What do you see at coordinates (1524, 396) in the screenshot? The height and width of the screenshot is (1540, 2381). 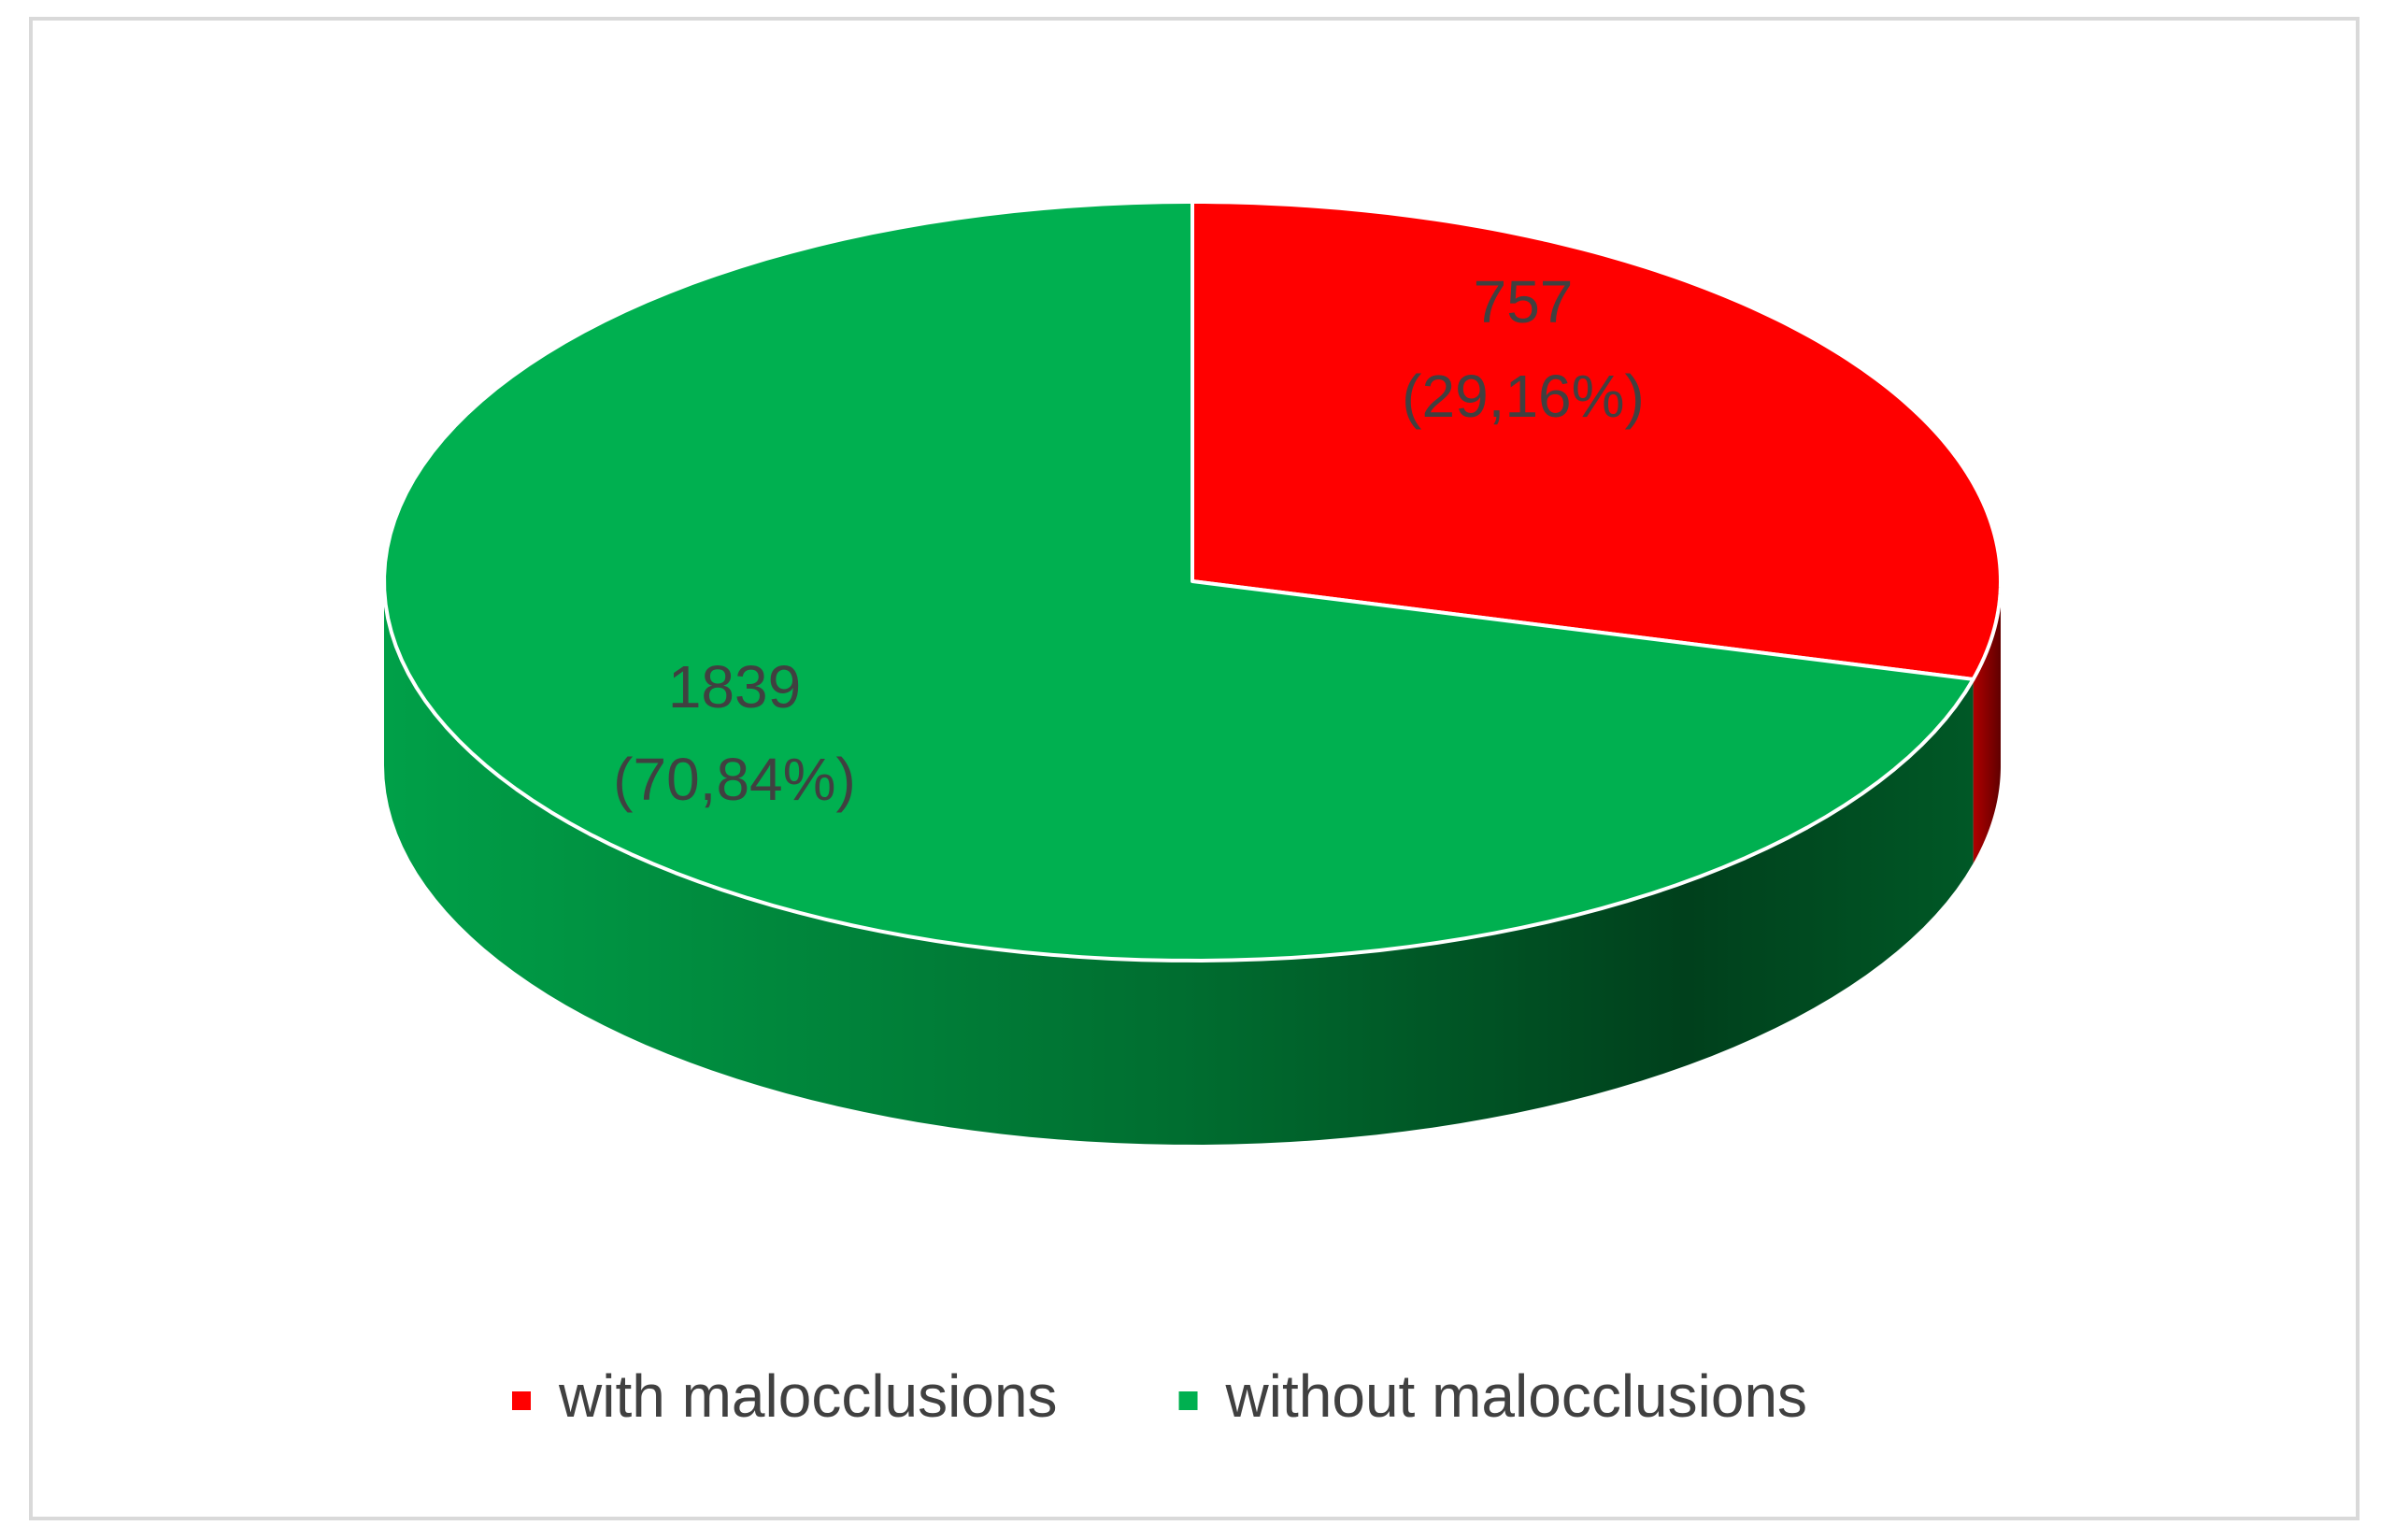 I see `percent-label: (29,16%)` at bounding box center [1524, 396].